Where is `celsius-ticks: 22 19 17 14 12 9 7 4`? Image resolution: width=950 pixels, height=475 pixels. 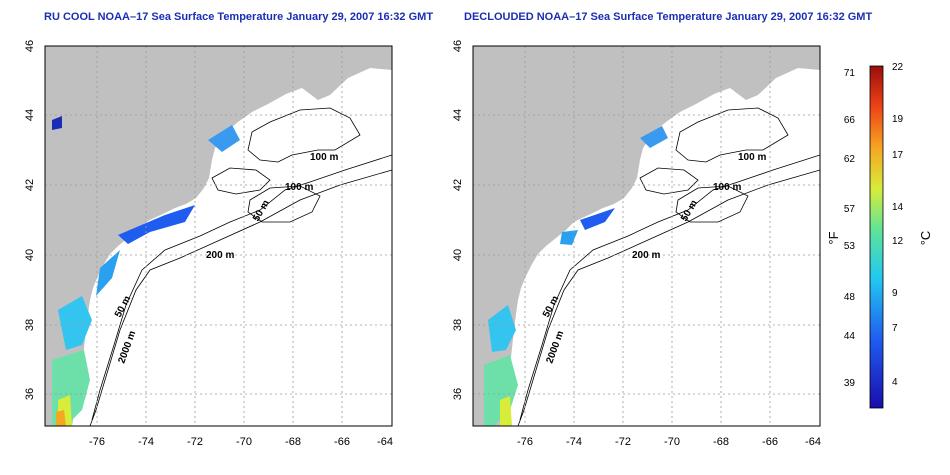
celsius-ticks: 22 19 17 14 12 9 7 4 is located at coordinates (898, 225).